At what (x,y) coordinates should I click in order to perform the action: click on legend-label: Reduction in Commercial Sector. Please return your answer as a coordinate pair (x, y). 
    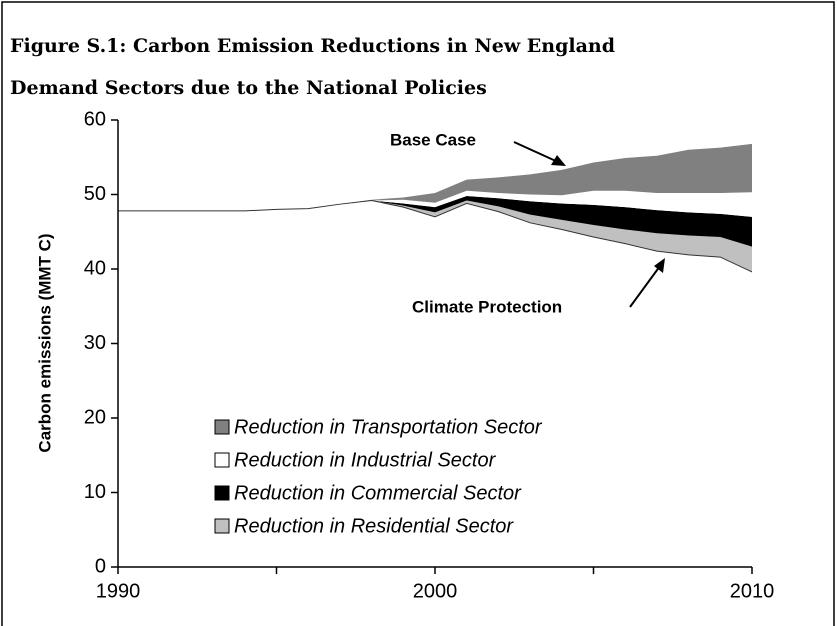
    Looking at the image, I should click on (378, 493).